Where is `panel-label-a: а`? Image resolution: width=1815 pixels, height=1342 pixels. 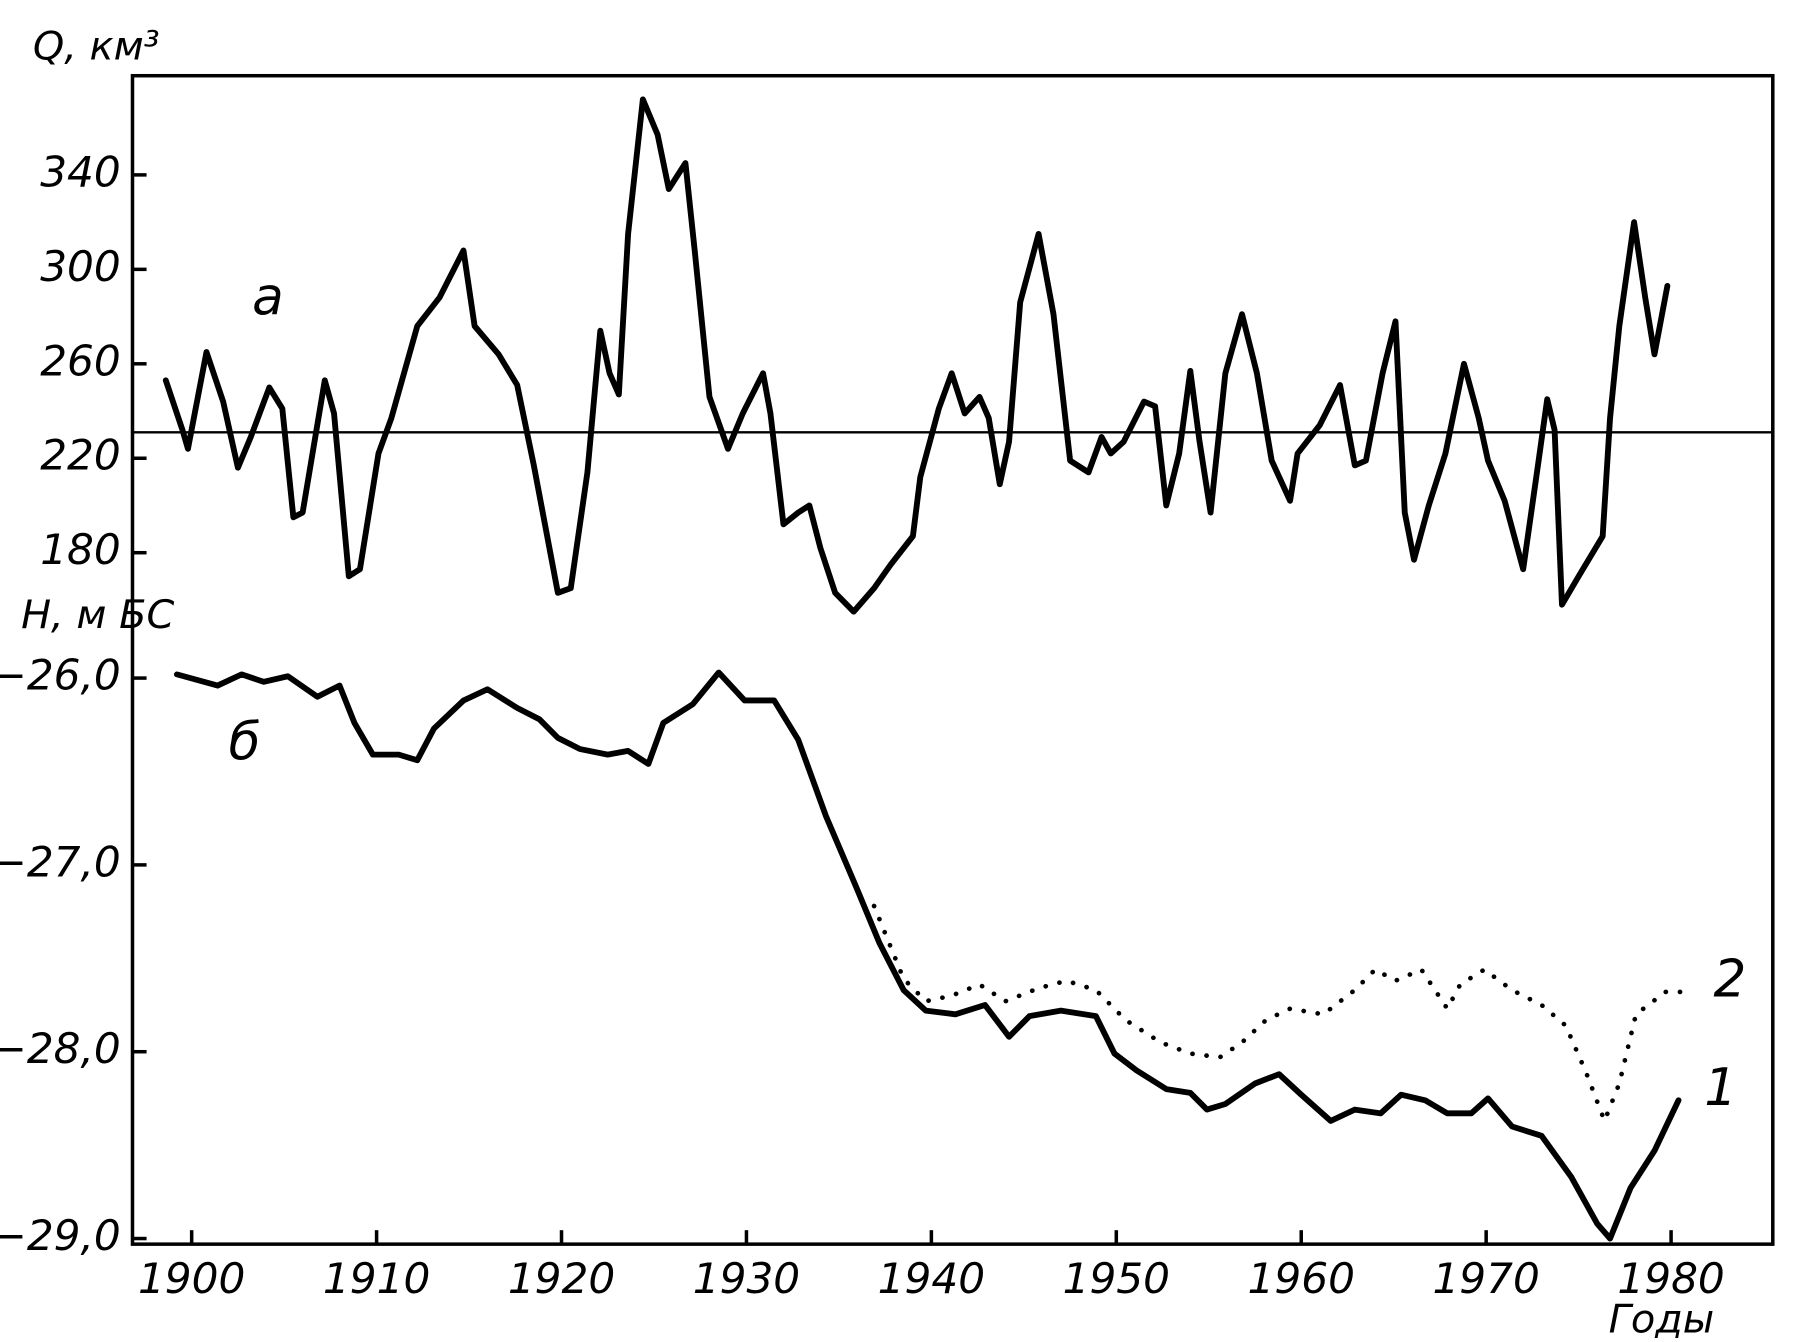 panel-label-a: а is located at coordinates (268, 298).